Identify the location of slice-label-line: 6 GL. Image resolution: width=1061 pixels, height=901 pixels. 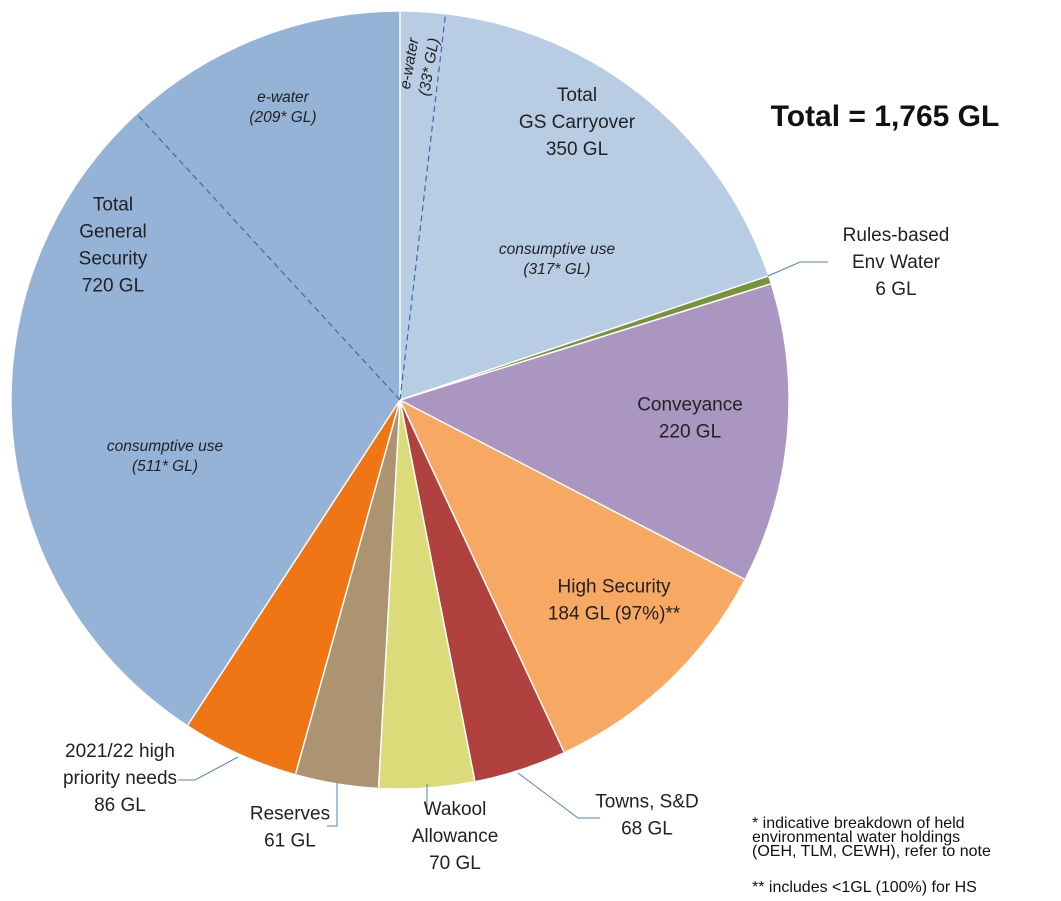
(895, 289).